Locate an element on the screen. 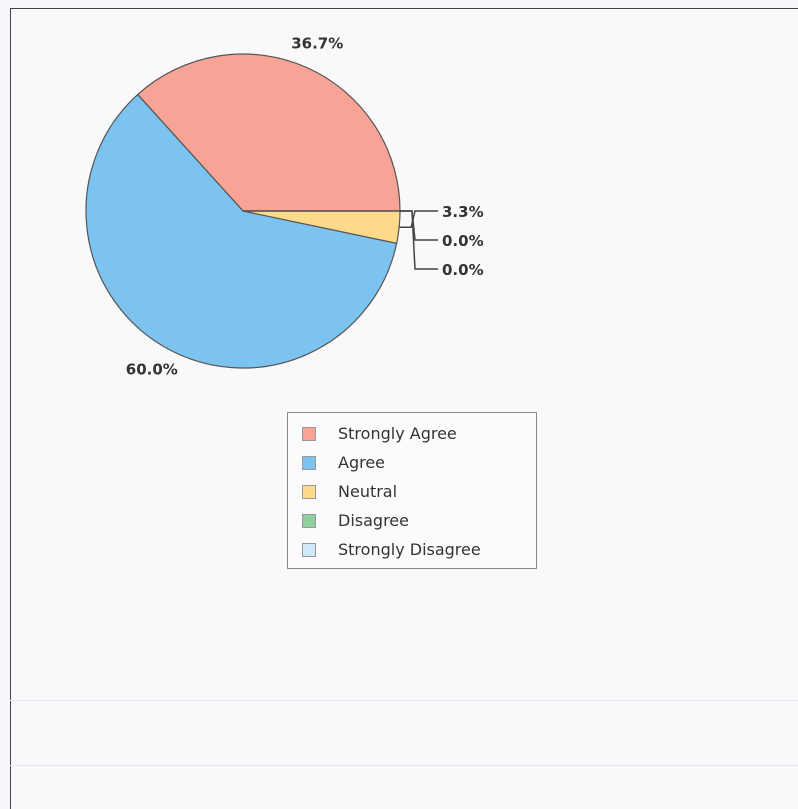 The height and width of the screenshot is (809, 798). leader-line-neutral is located at coordinates (418, 219).